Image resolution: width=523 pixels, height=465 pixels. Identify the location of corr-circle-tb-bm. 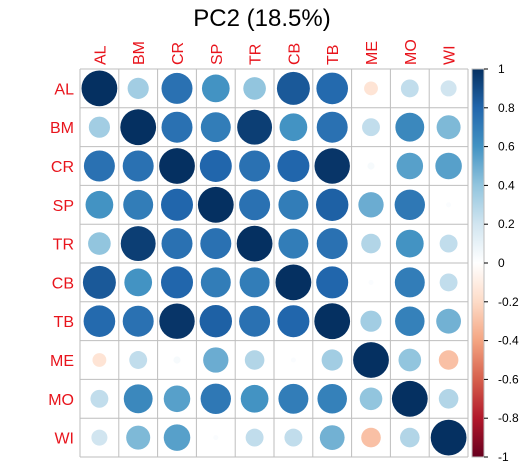
(138, 321).